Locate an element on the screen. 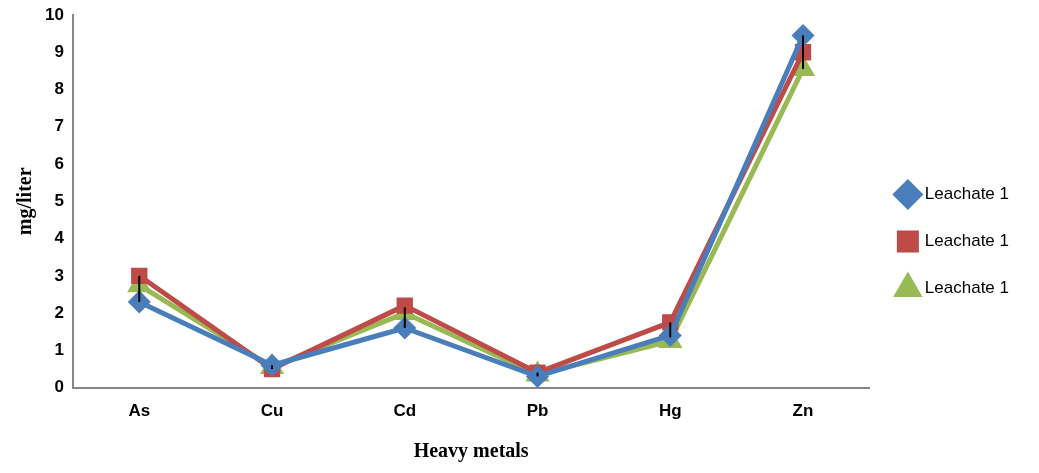  x-tick-label: Cd is located at coordinates (405, 411).